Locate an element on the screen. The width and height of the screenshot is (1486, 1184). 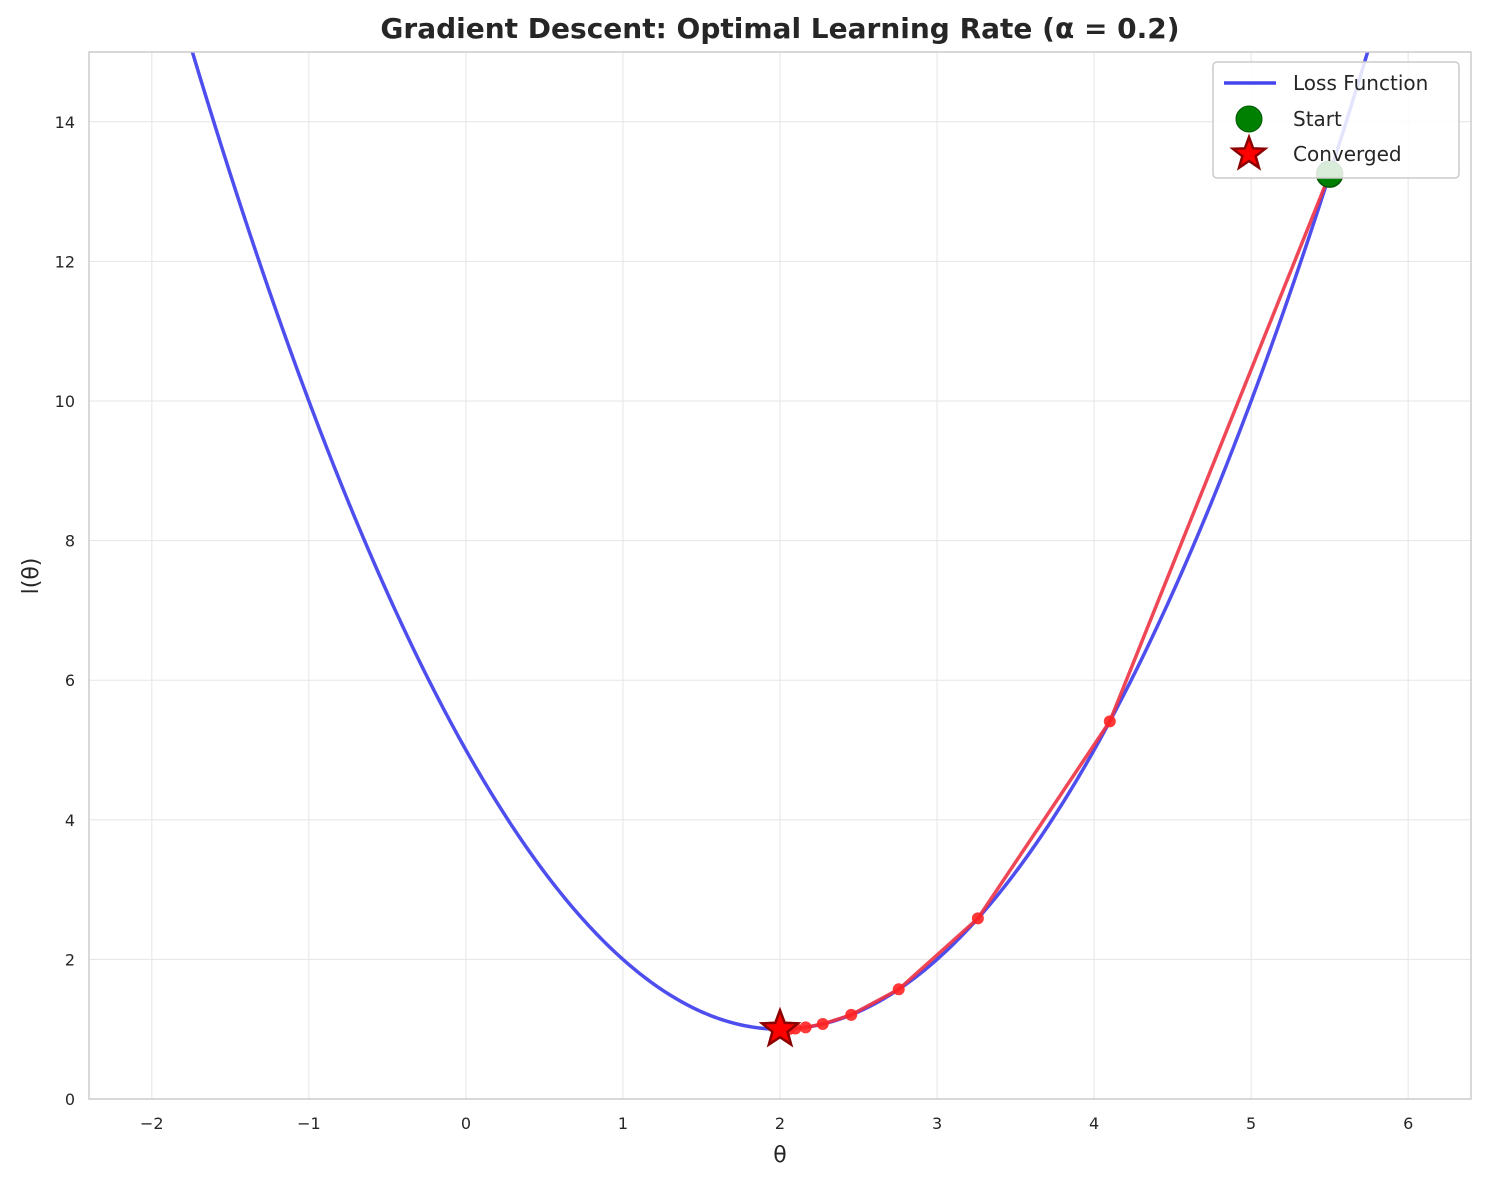
legend-swatch-start is located at coordinates (1249, 119).